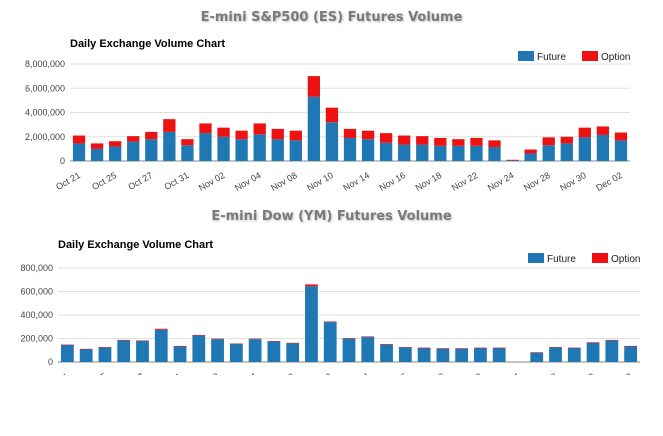 The width and height of the screenshot is (663, 436). I want to click on es-xtick-label: Nov 22, so click(465, 181).